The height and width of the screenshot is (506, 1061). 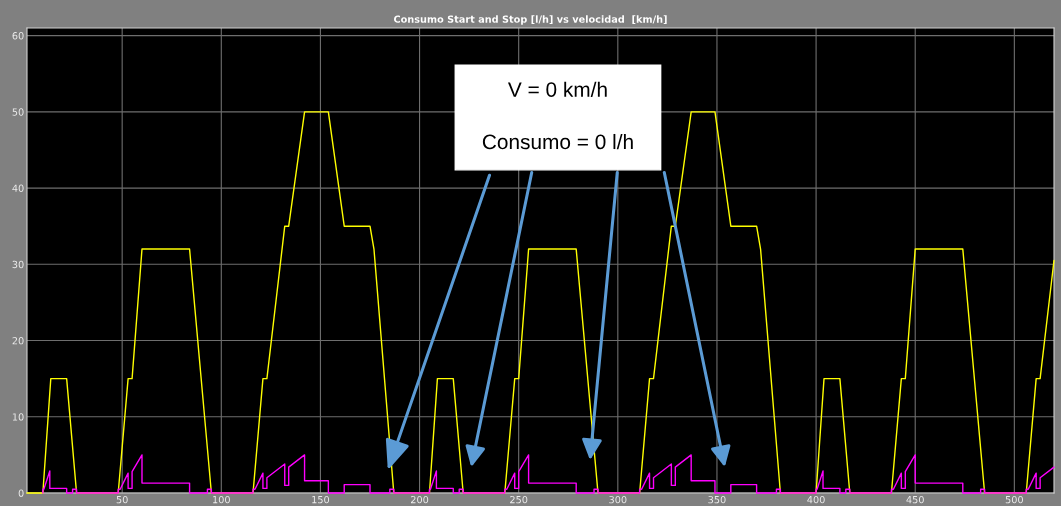 What do you see at coordinates (18, 188) in the screenshot?
I see `y-tick-label: 40` at bounding box center [18, 188].